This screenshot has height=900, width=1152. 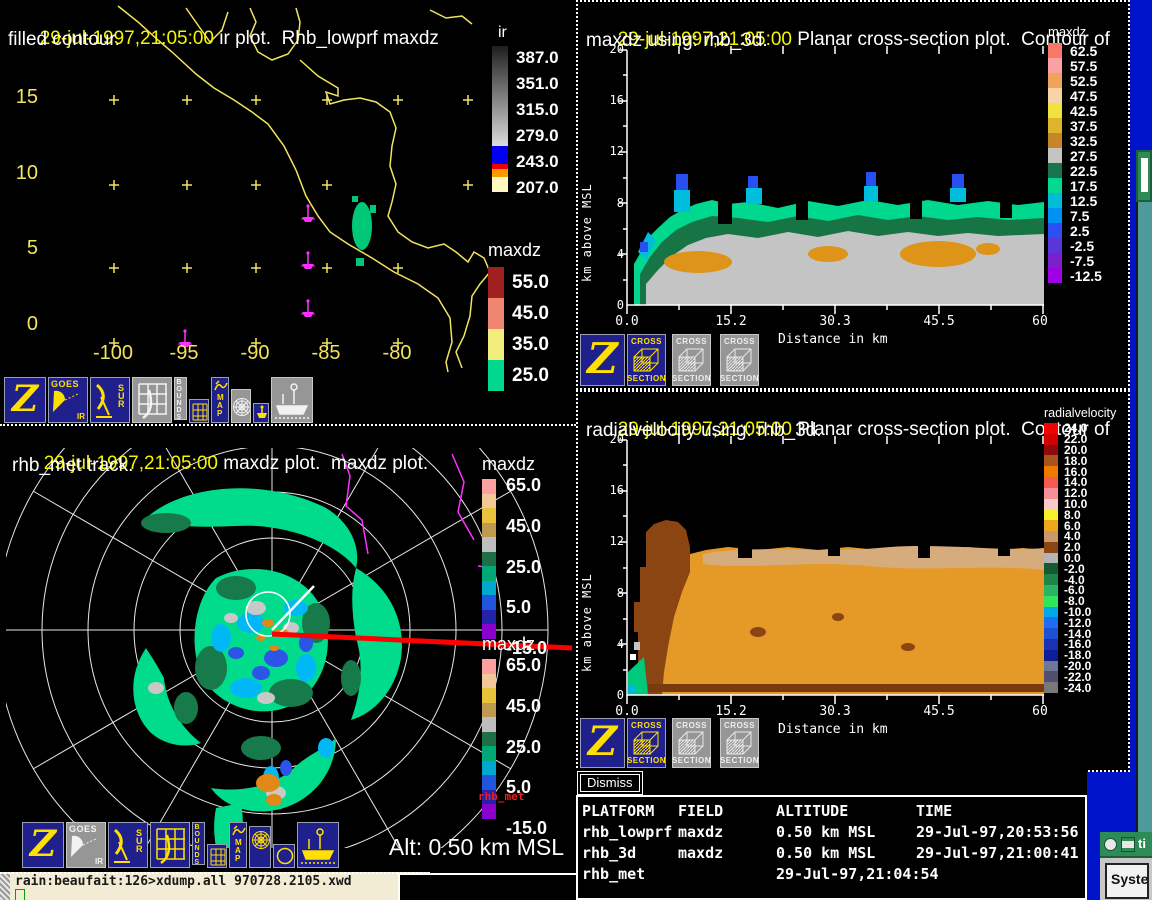 What do you see at coordinates (126, 38) in the screenshot?
I see `ir-panel-timestamp: 29-jul-1997,21:05:00` at bounding box center [126, 38].